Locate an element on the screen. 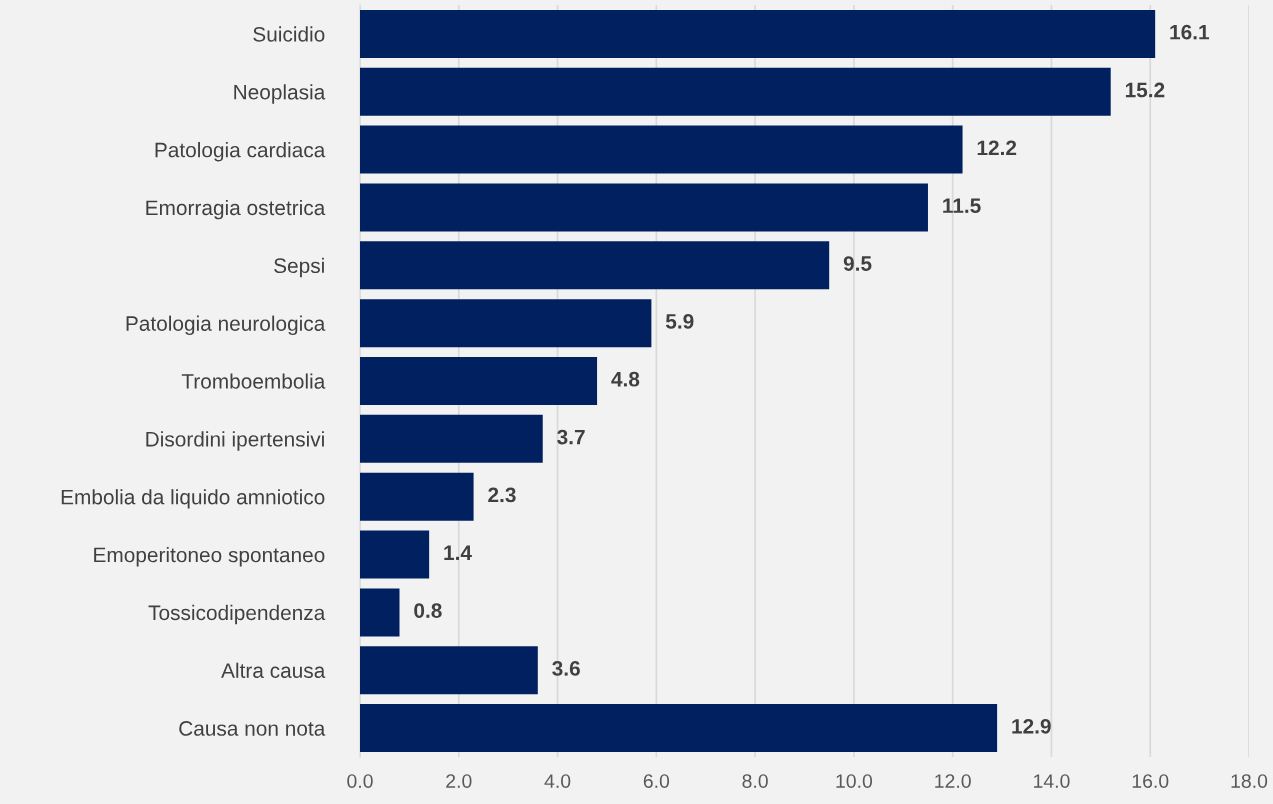 The height and width of the screenshot is (804, 1273). y-tick-label: Neoplasia is located at coordinates (280, 94).